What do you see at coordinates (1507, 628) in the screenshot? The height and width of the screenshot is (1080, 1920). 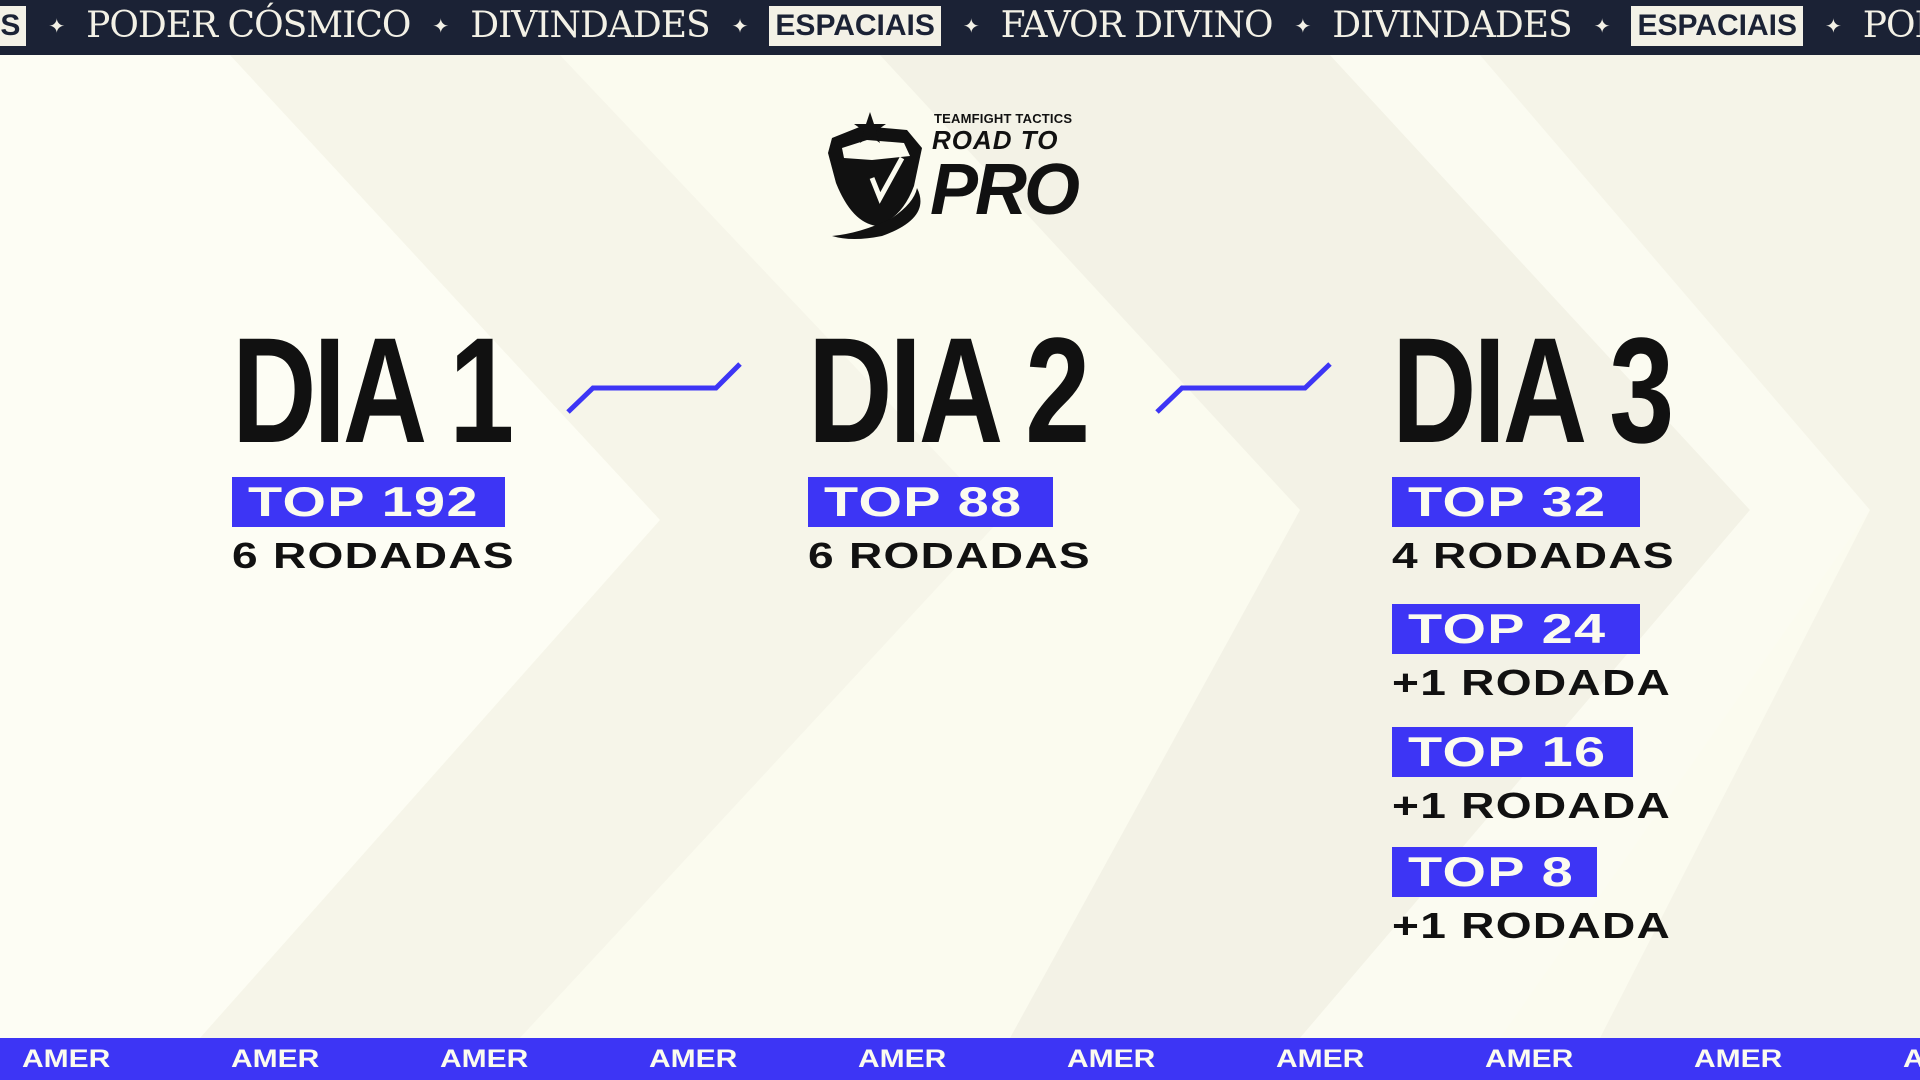 I see `top-badge-label: TOP 24` at bounding box center [1507, 628].